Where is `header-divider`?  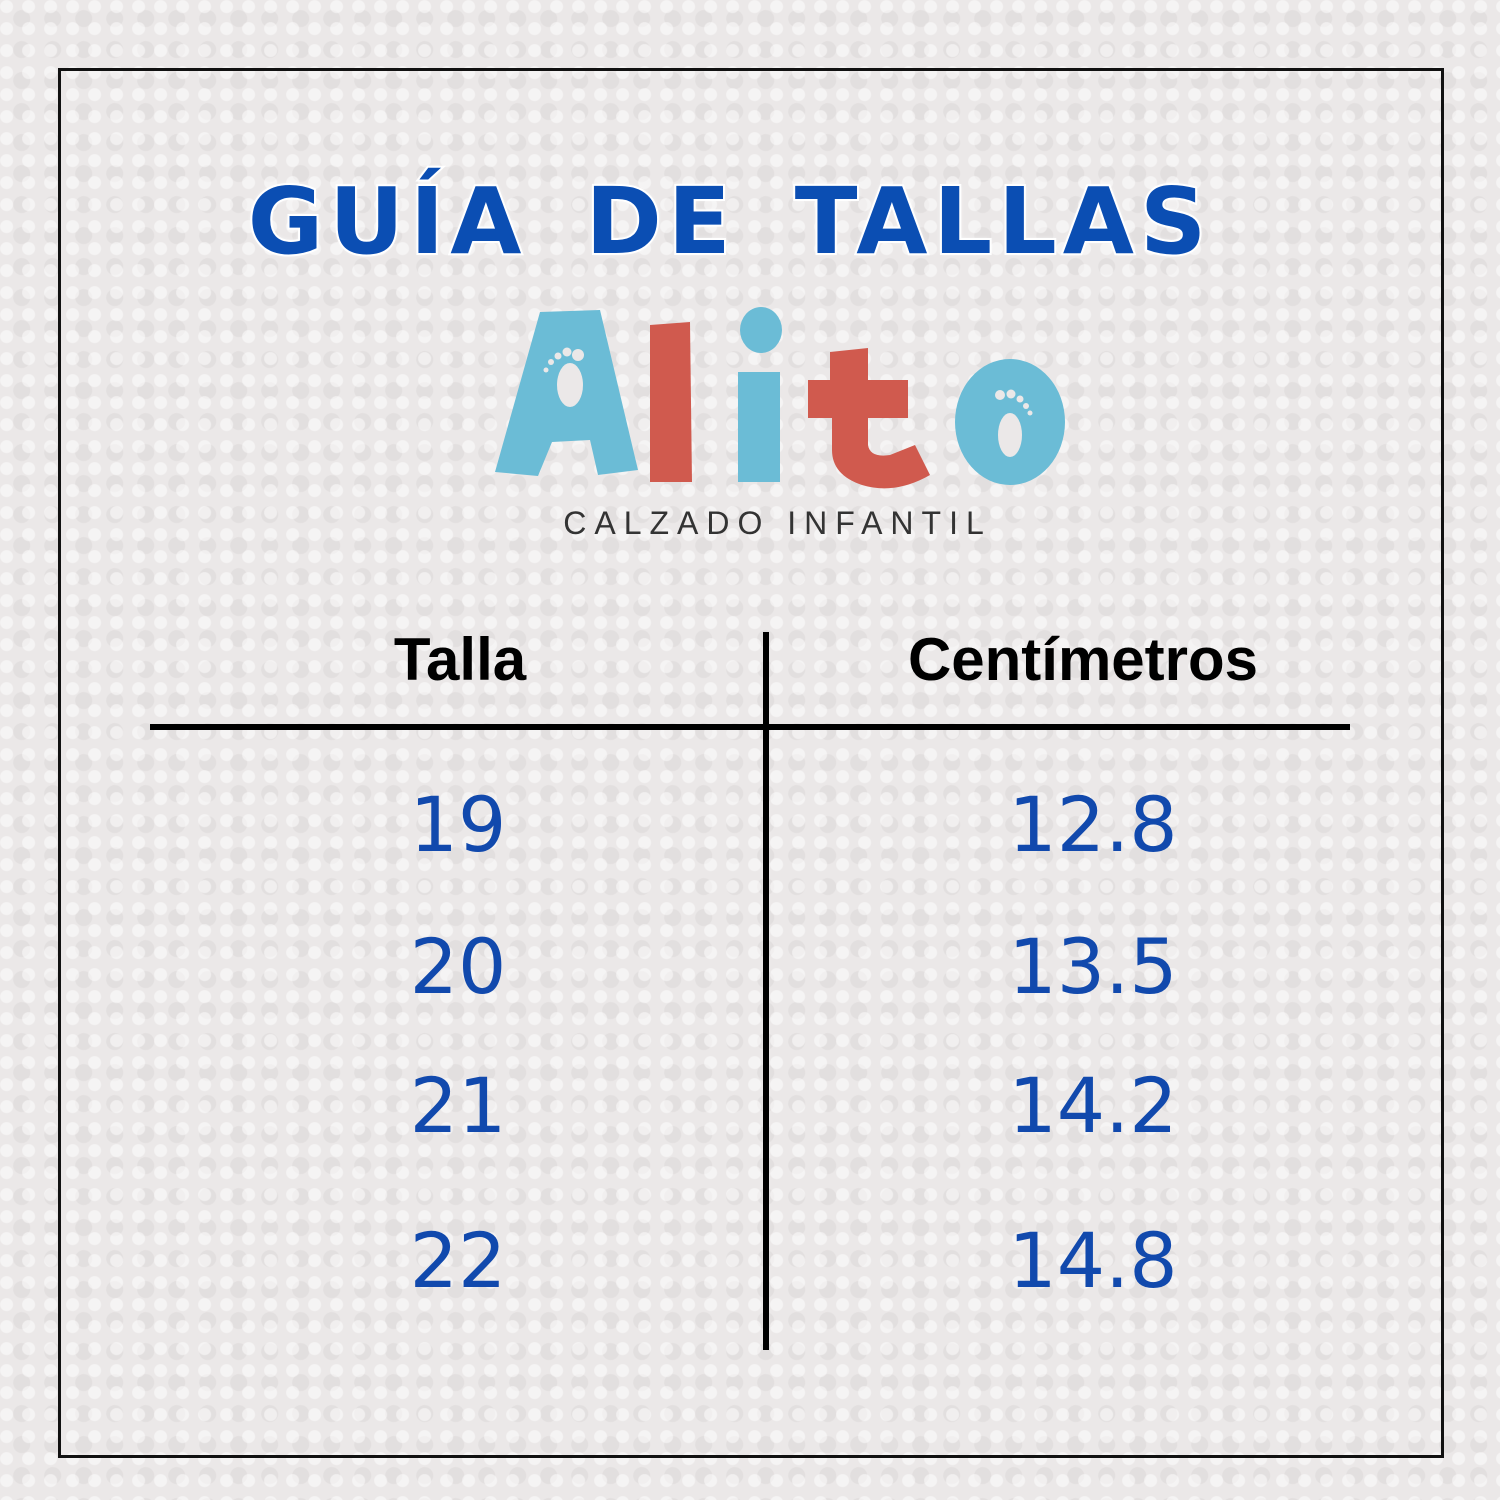 header-divider is located at coordinates (750, 727).